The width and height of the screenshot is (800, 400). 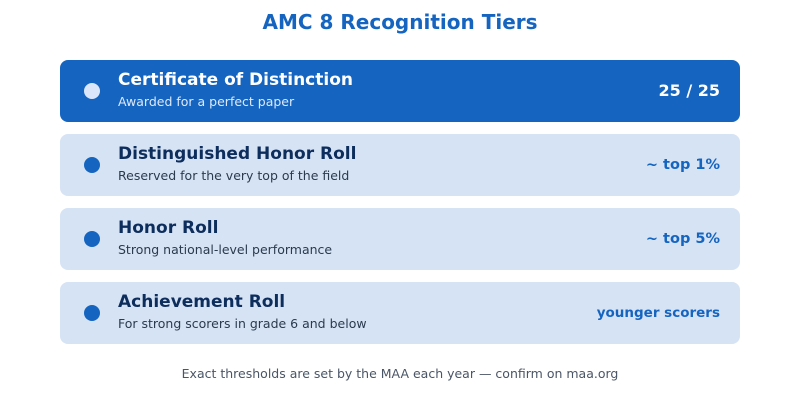 I want to click on tier-name: Distinguished Honor Roll, so click(x=237, y=154).